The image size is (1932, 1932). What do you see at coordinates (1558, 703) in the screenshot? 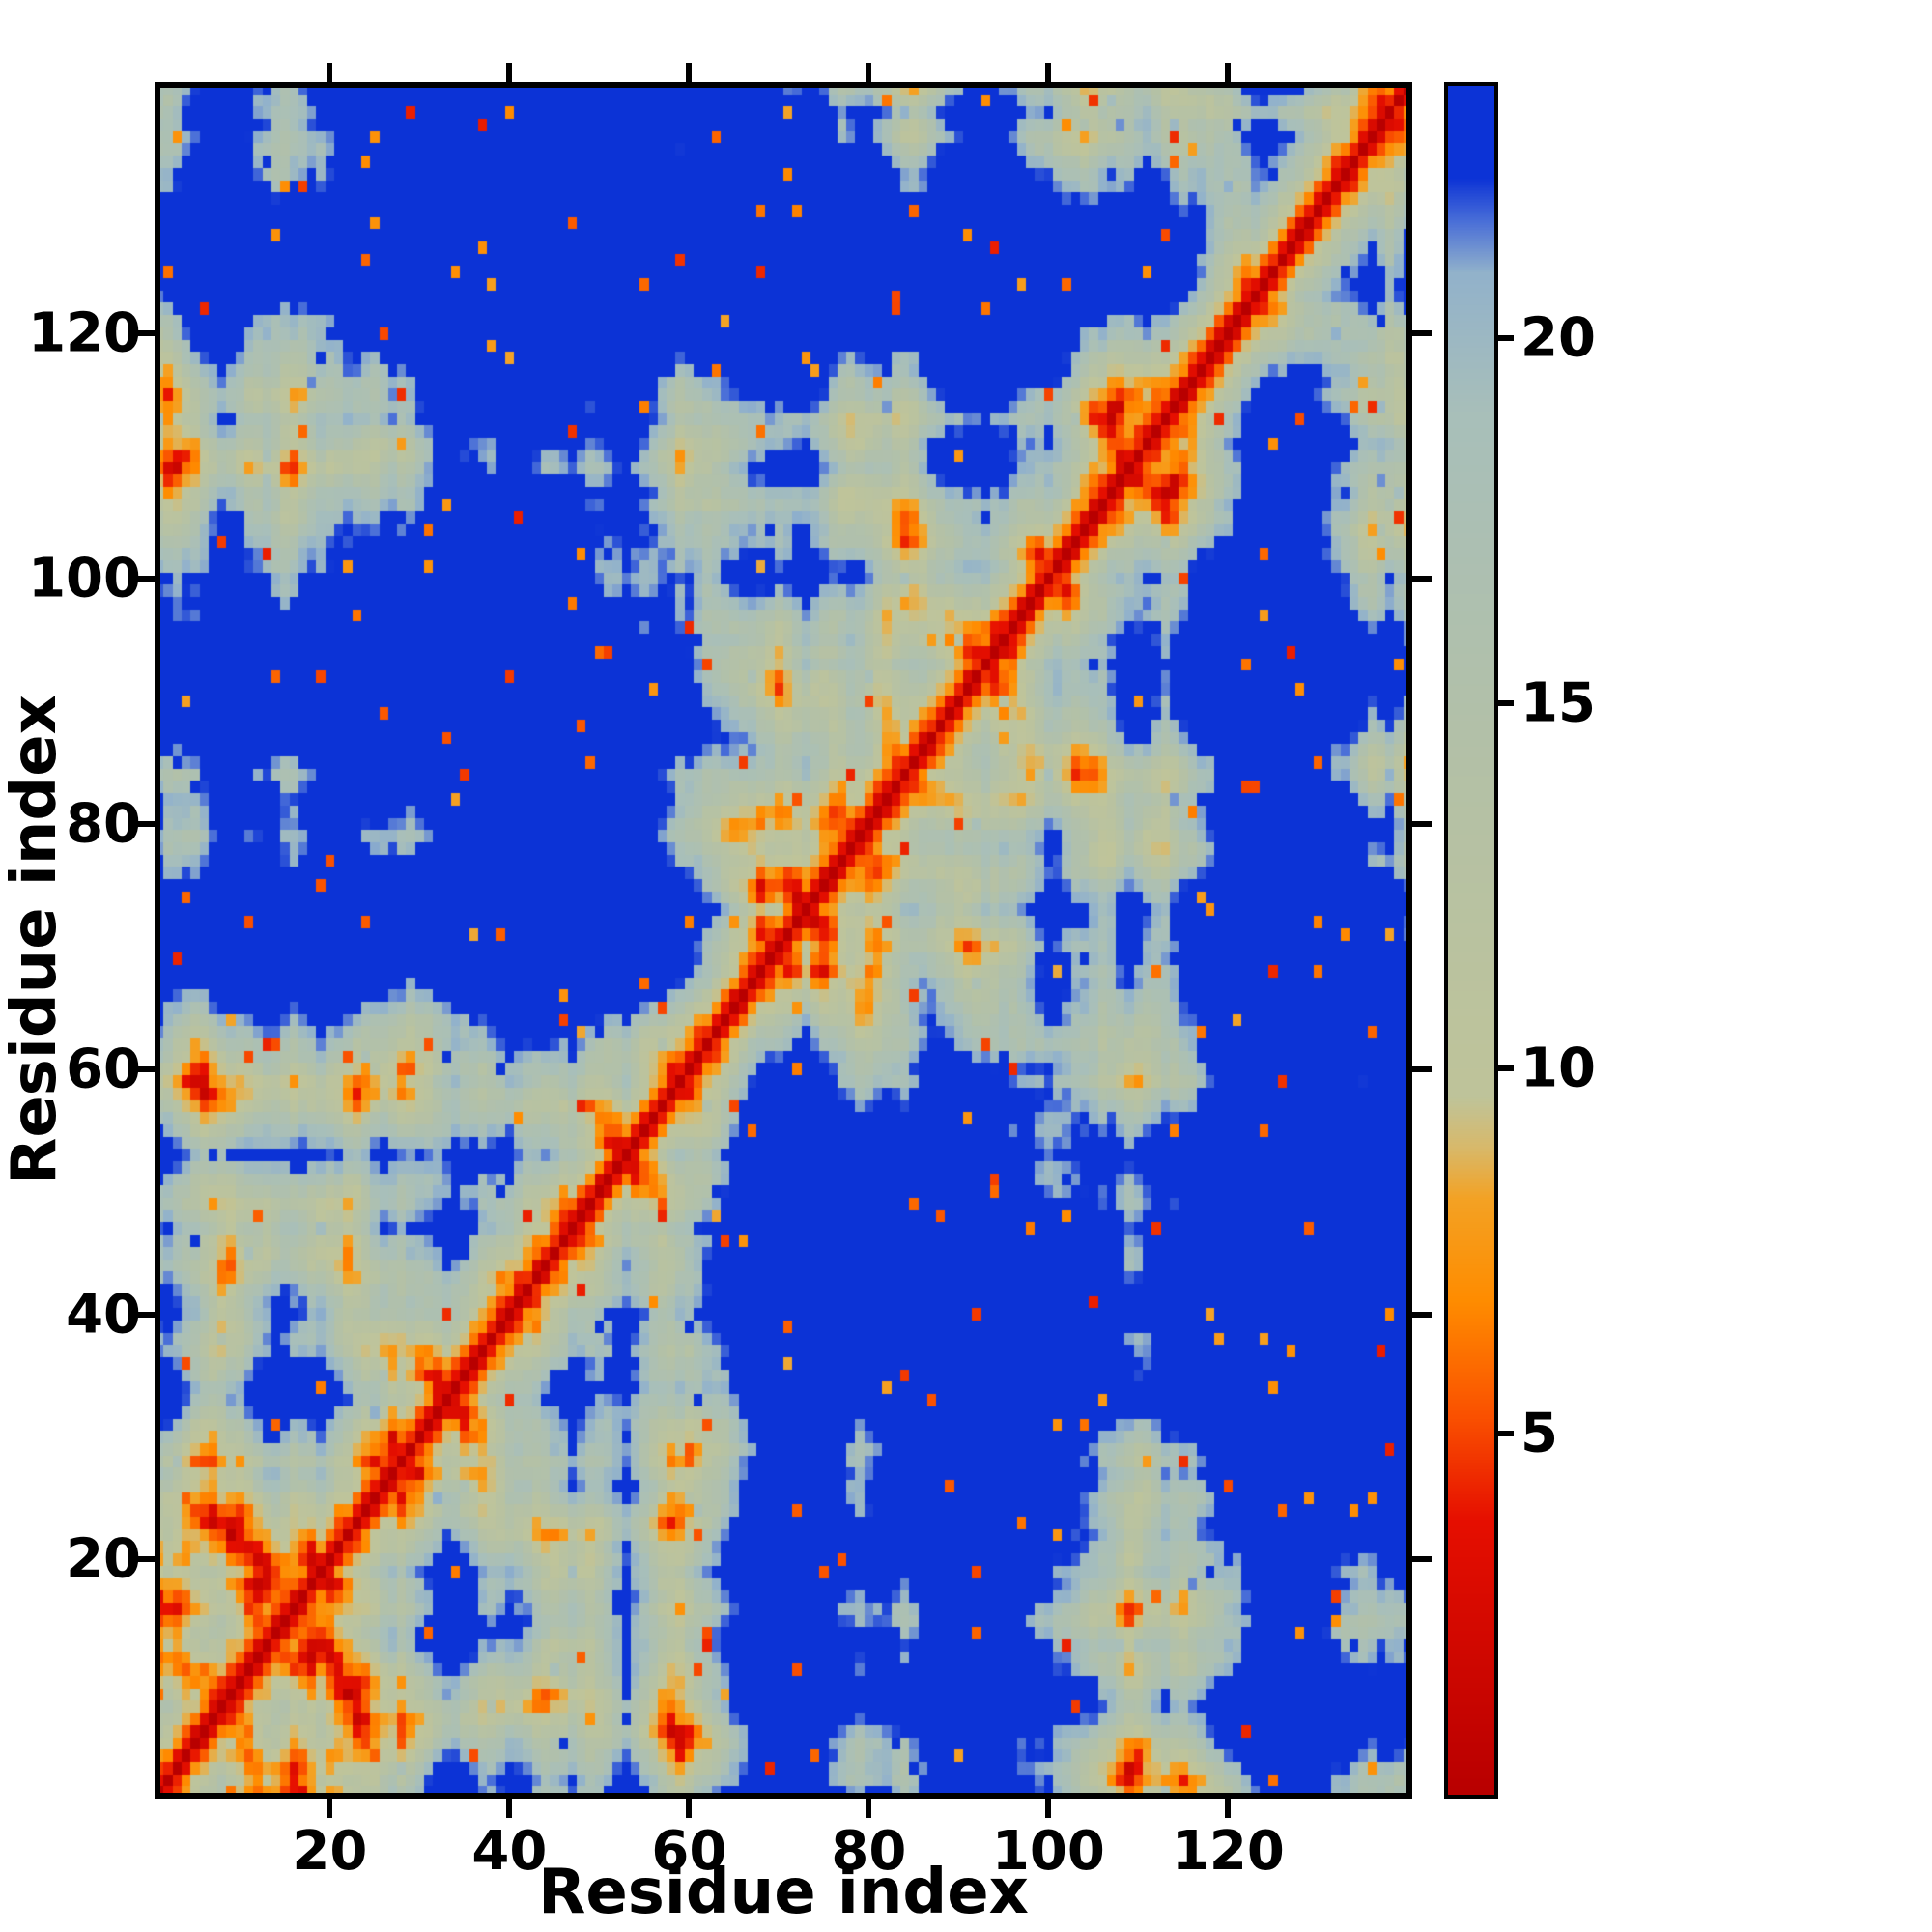
I see `colorbar-tick-label: 15` at bounding box center [1558, 703].